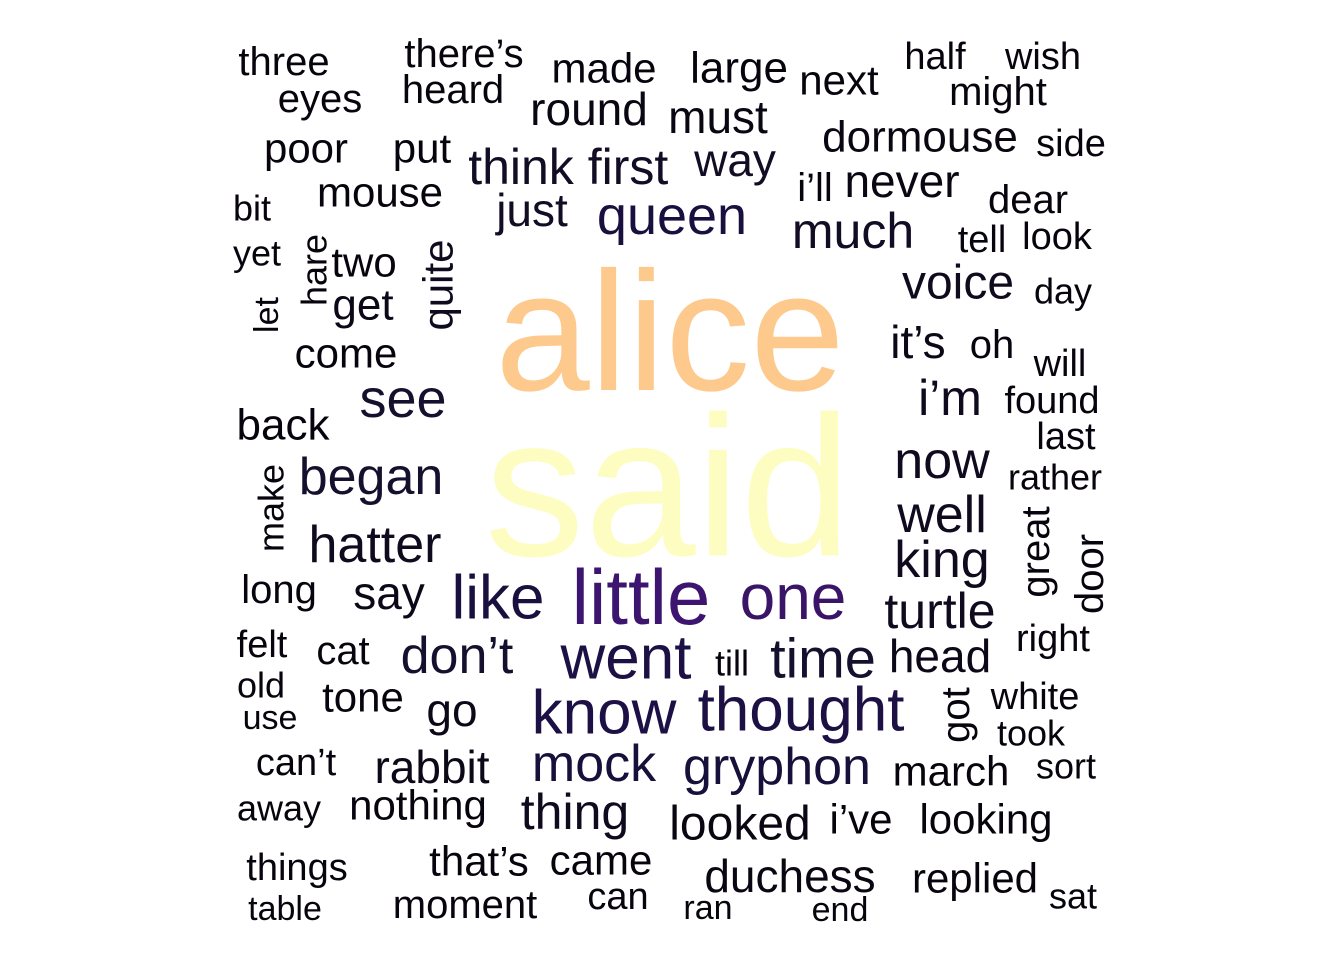 This screenshot has width=1344, height=960. What do you see at coordinates (279, 808) in the screenshot?
I see `word-away: away` at bounding box center [279, 808].